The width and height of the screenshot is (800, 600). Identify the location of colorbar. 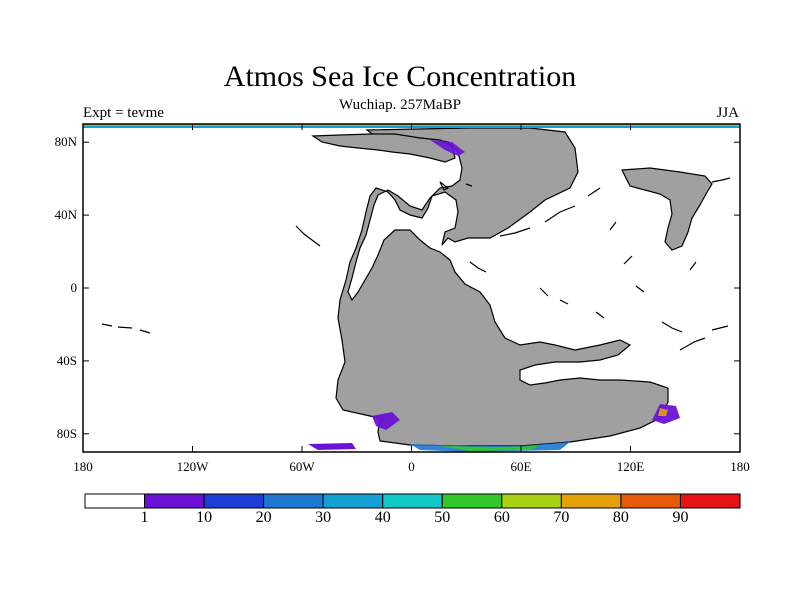
(412, 501).